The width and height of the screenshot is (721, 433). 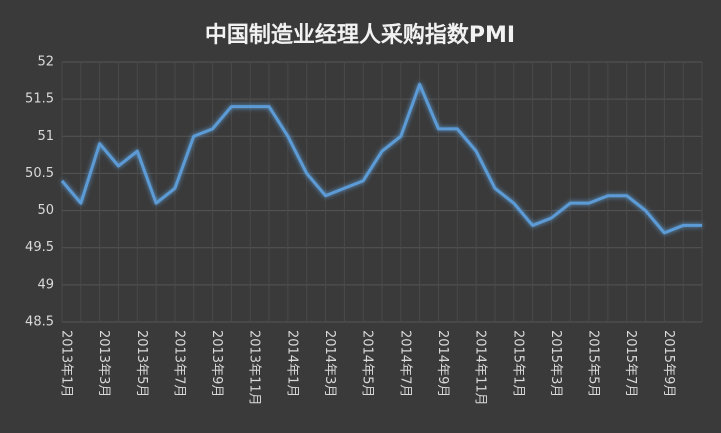 What do you see at coordinates (45, 62) in the screenshot?
I see `y-tick-label: 52` at bounding box center [45, 62].